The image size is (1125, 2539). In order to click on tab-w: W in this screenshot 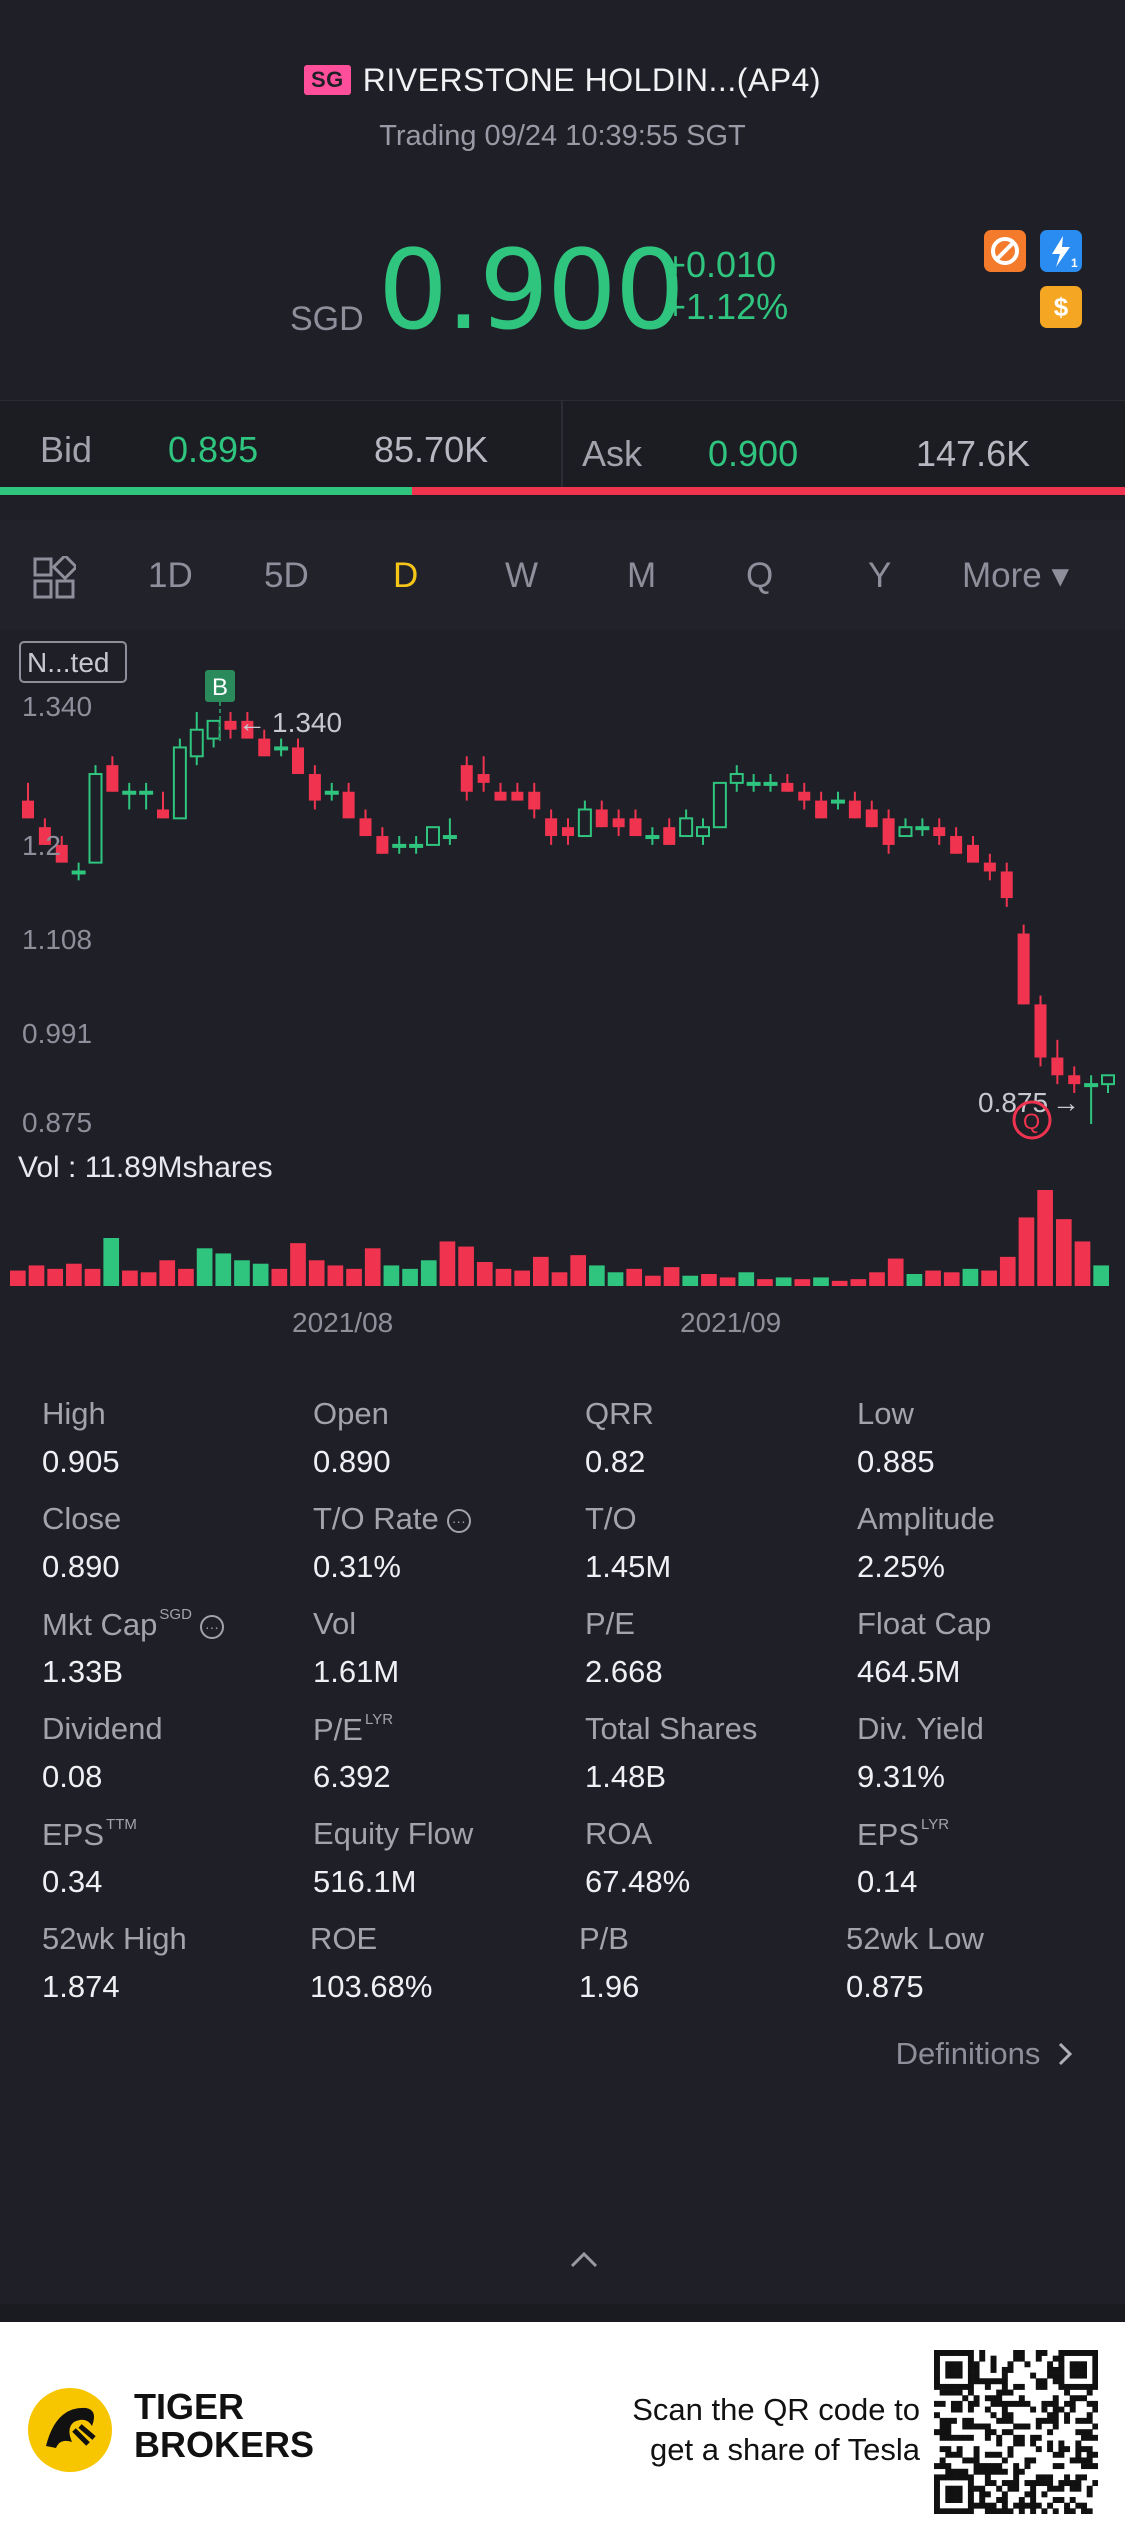, I will do `click(522, 575)`.